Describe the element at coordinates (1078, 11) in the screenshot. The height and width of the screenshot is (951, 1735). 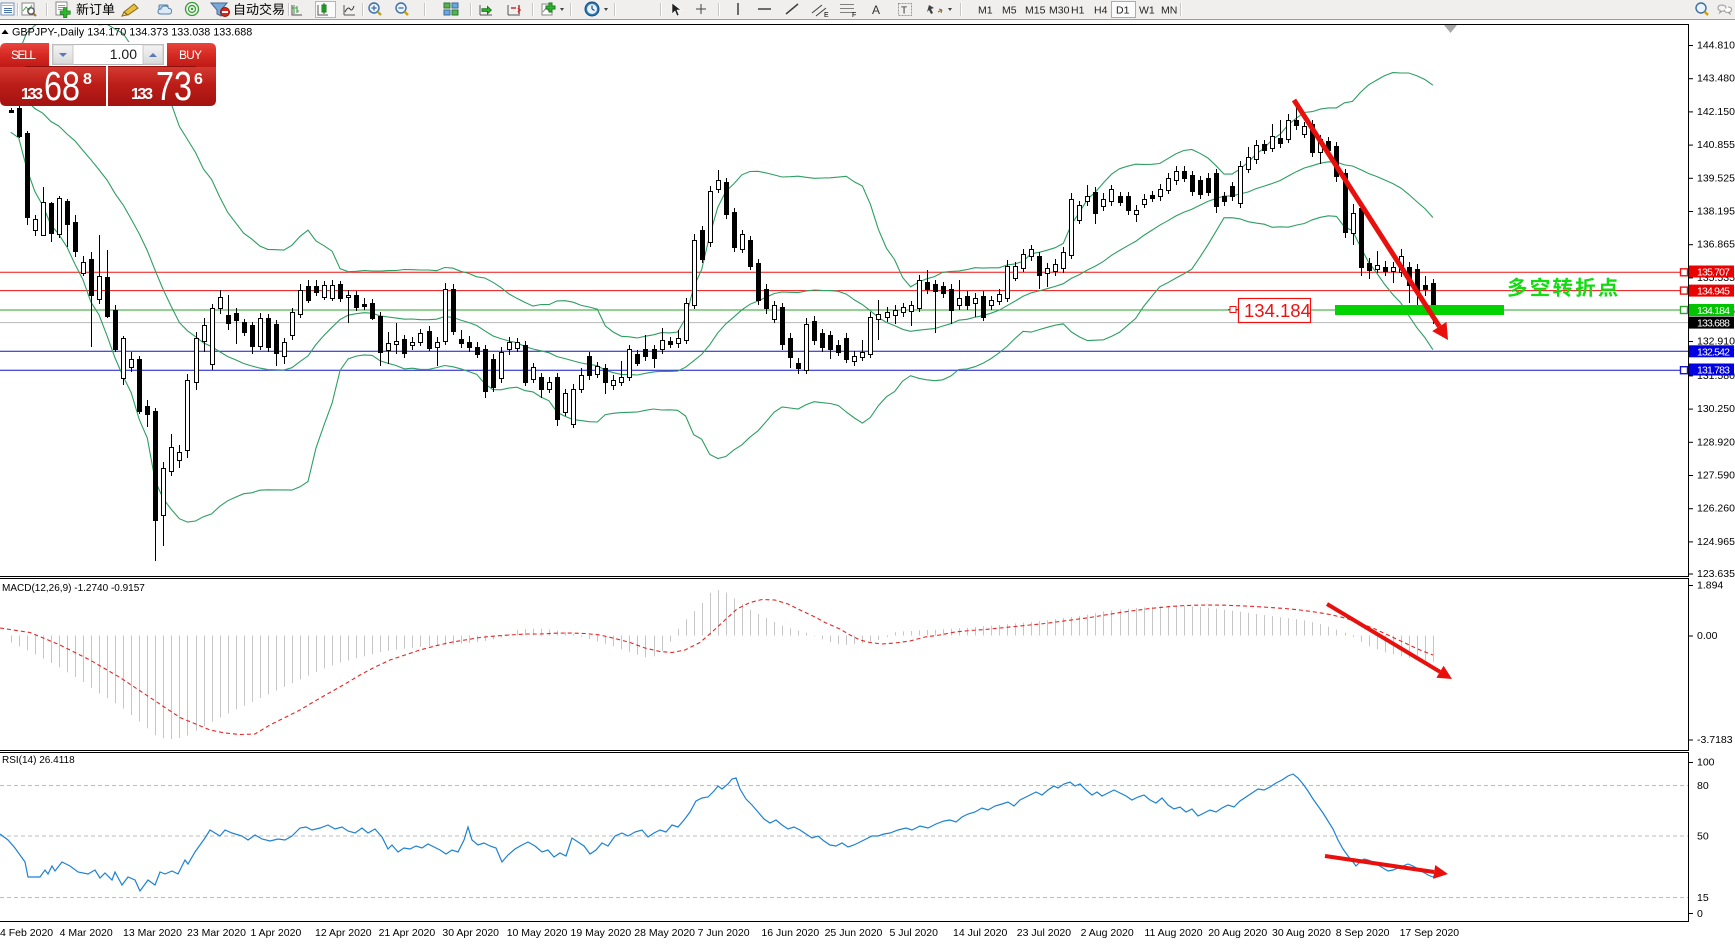
I see `svg-text: H1` at that location.